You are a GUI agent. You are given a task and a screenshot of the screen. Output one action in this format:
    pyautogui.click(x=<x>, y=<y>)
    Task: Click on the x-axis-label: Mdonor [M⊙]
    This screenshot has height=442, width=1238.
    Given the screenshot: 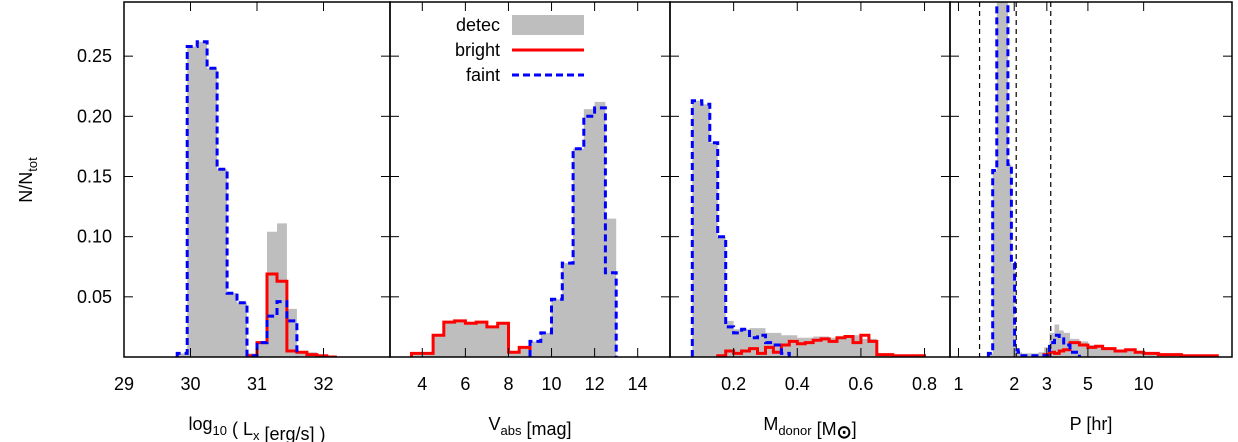 What is the action you would take?
    pyautogui.click(x=809, y=428)
    